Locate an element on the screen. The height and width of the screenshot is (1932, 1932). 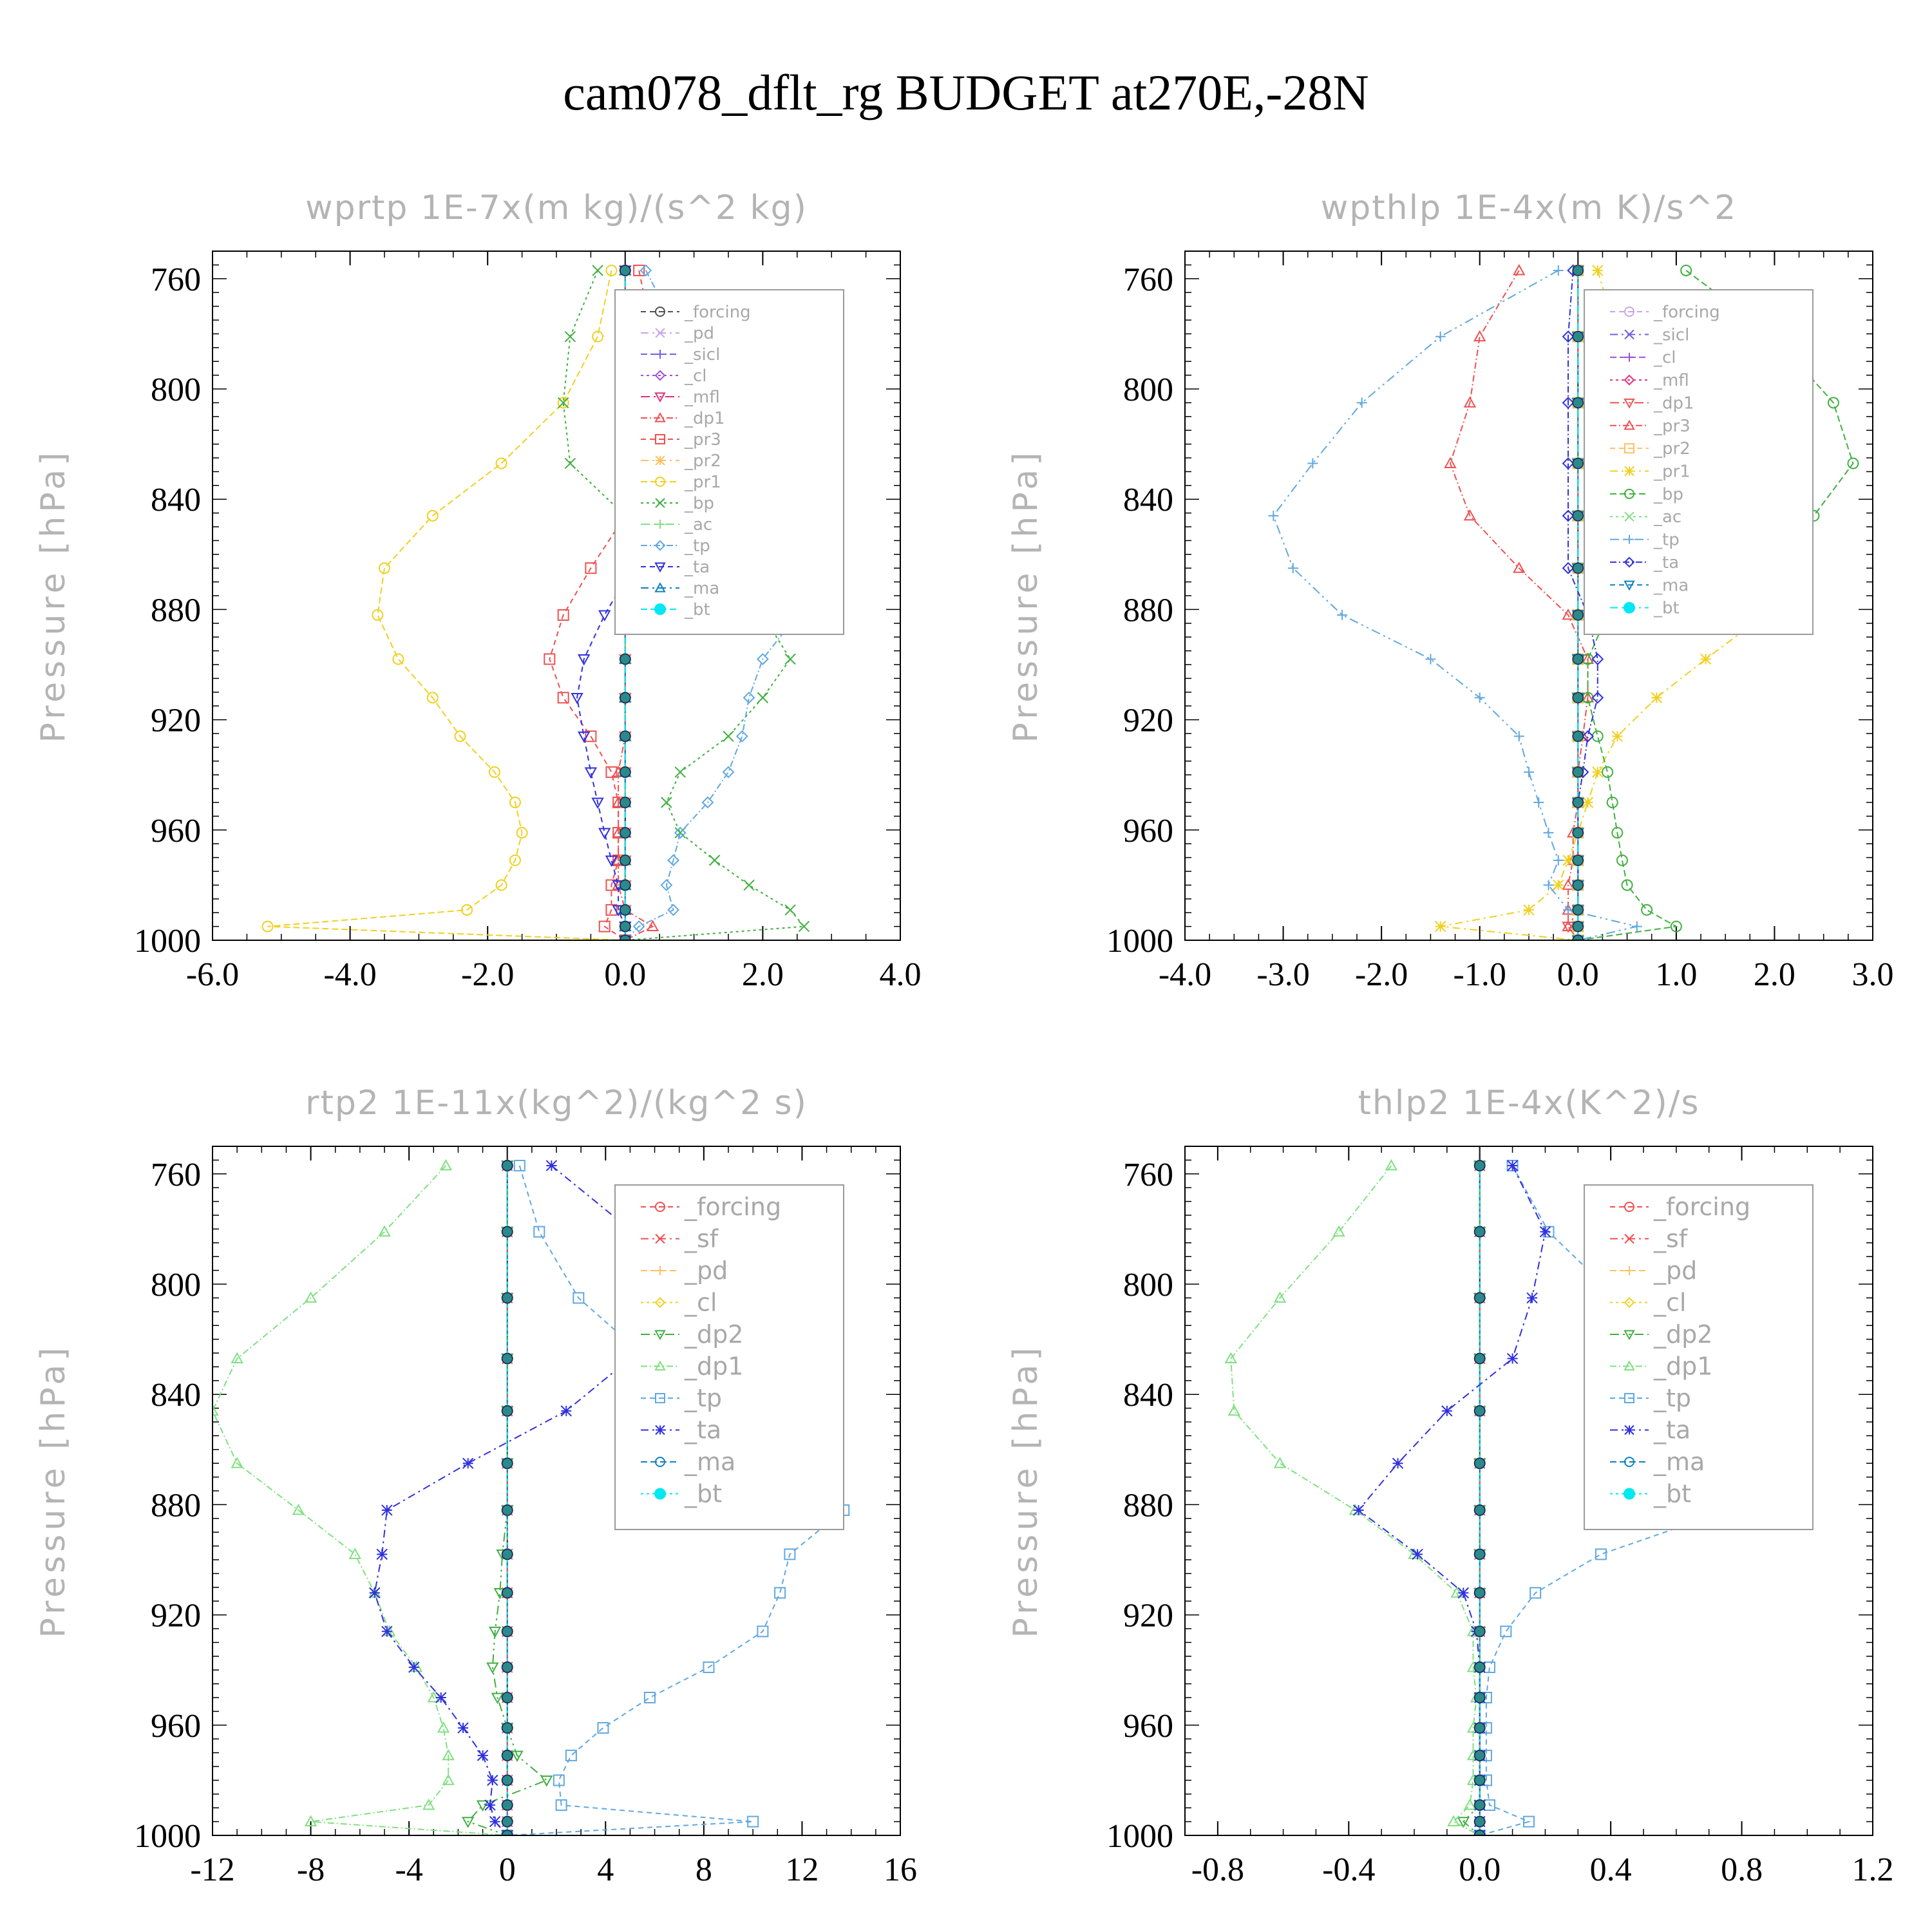
legend-label: _dp2 is located at coordinates (714, 1335).